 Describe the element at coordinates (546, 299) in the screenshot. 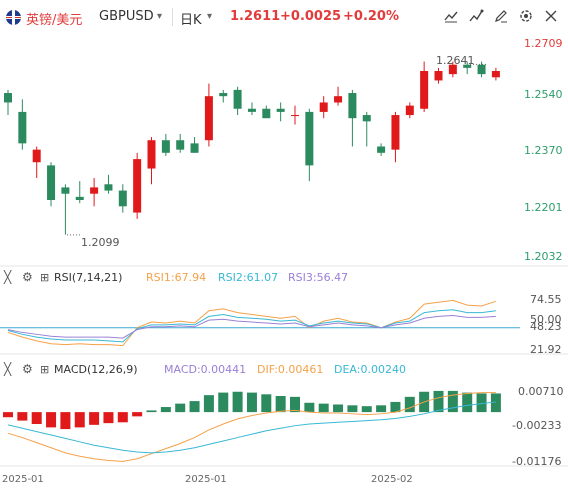

I see `rsi-axis-label: 74.55` at that location.